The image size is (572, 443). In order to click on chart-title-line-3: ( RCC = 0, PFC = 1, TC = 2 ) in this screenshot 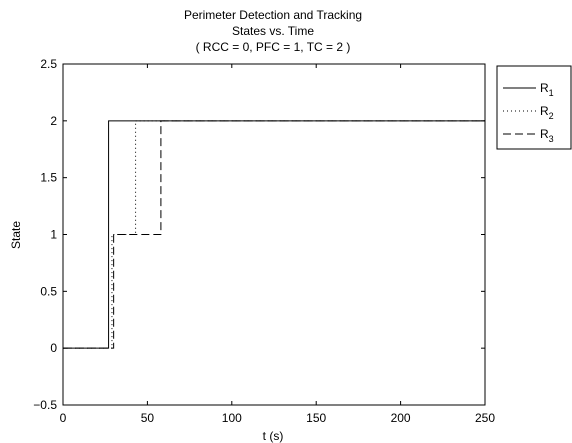, I will do `click(273, 47)`.